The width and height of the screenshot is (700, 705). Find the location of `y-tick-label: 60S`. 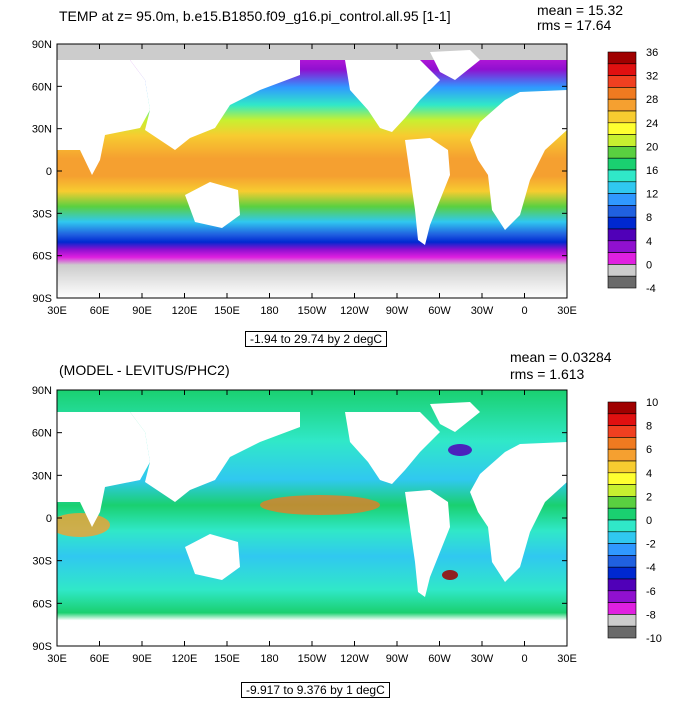

y-tick-label: 60S is located at coordinates (42, 257).